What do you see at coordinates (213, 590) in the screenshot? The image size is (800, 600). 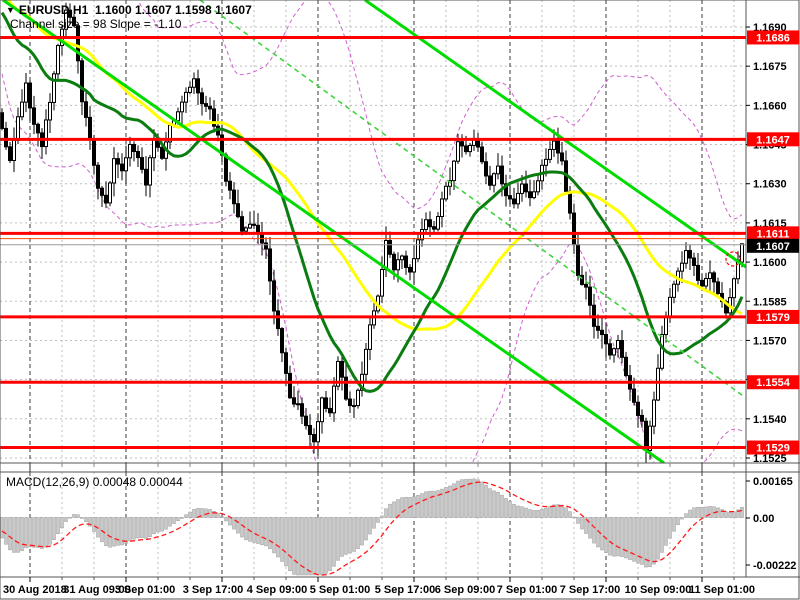 I see `time-label: 3 Sep 17:00` at bounding box center [213, 590].